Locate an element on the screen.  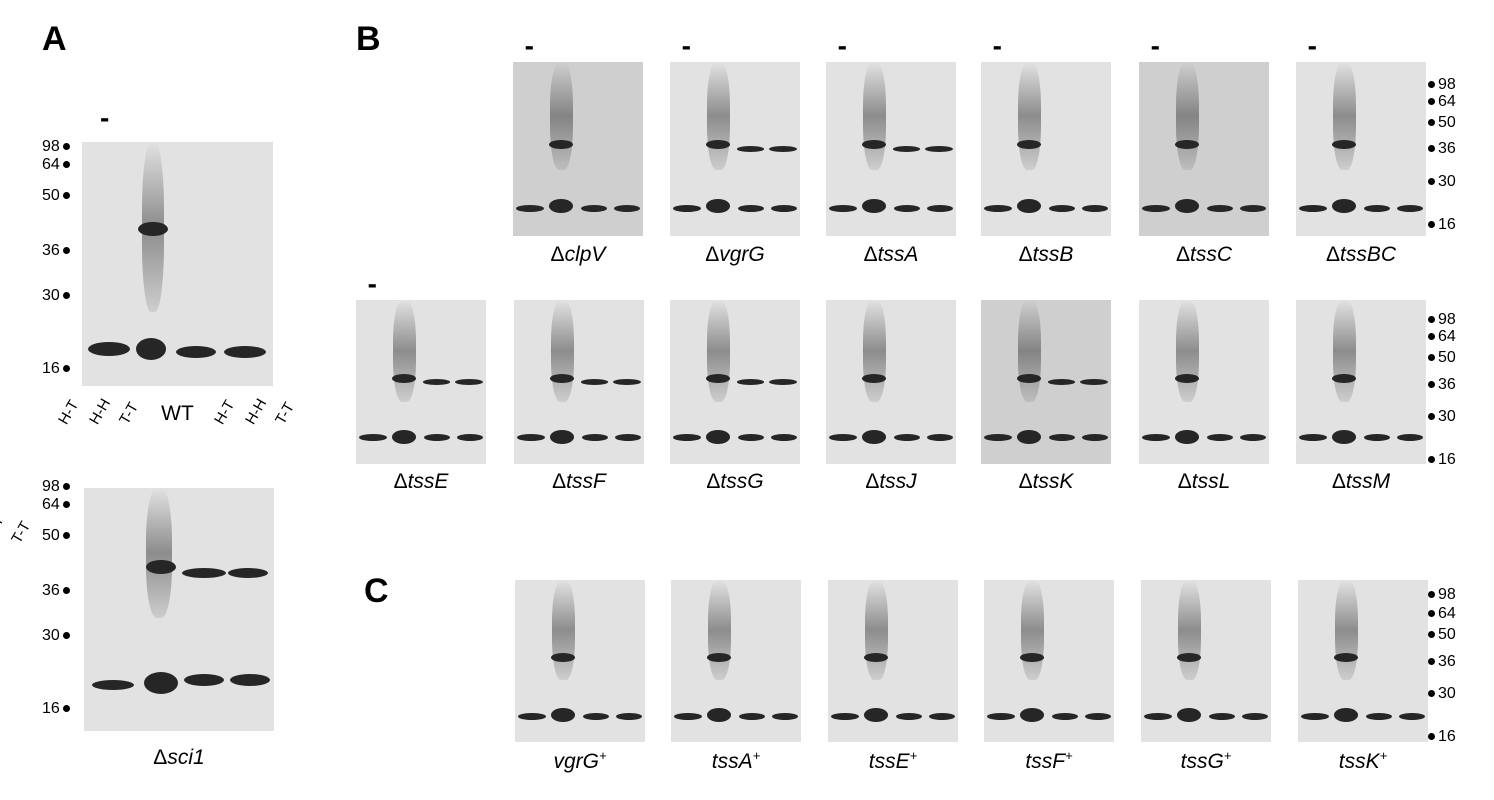
caption-name: clpV is located at coordinates (585, 254).